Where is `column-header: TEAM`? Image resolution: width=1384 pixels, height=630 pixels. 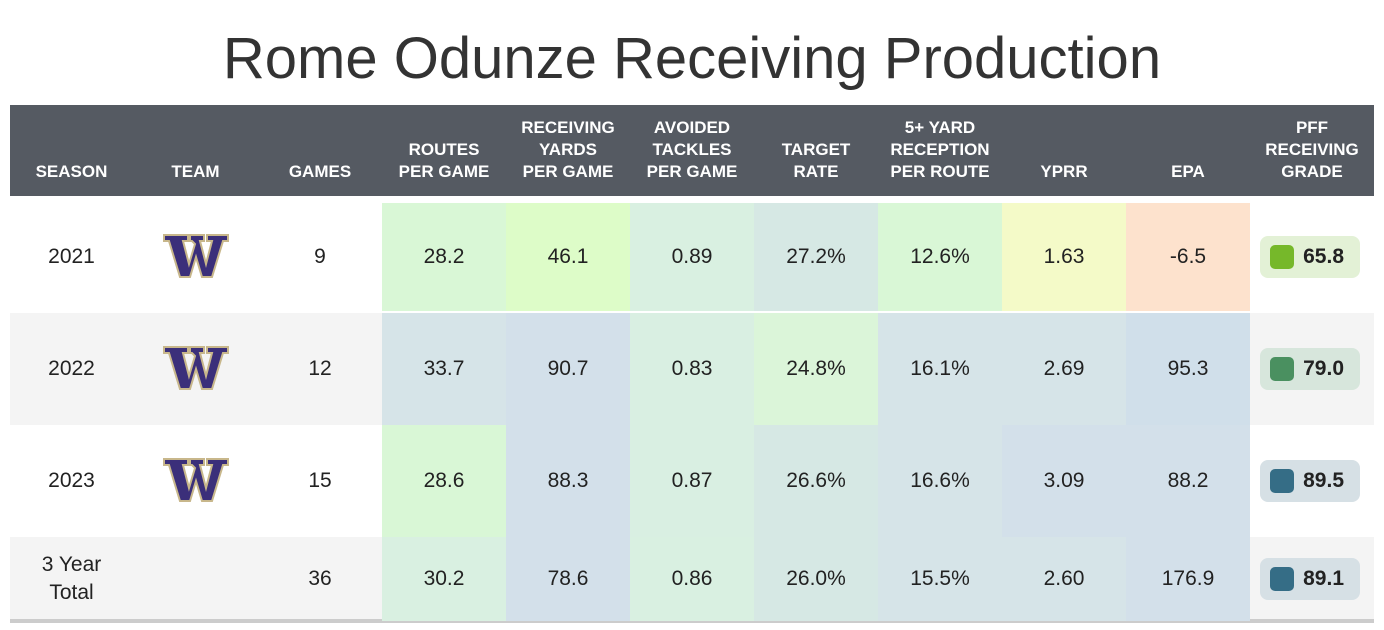
column-header: TEAM is located at coordinates (195, 150).